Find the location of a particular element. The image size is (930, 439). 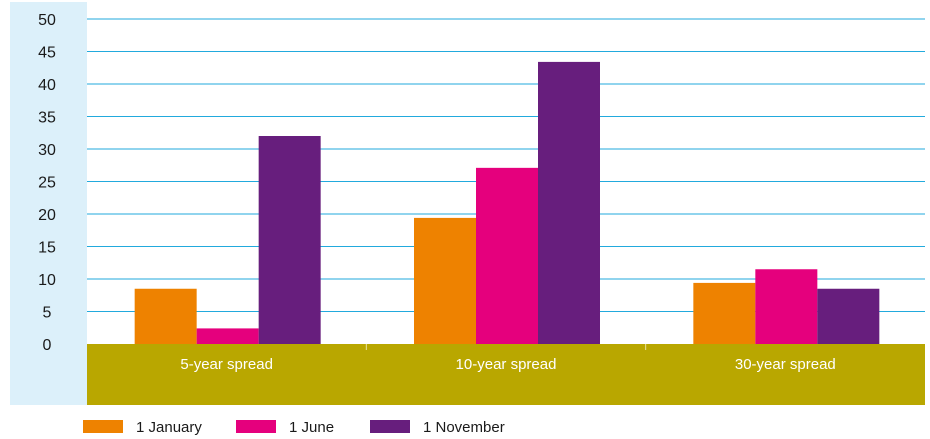

y-tick-label: 10 is located at coordinates (47, 280).